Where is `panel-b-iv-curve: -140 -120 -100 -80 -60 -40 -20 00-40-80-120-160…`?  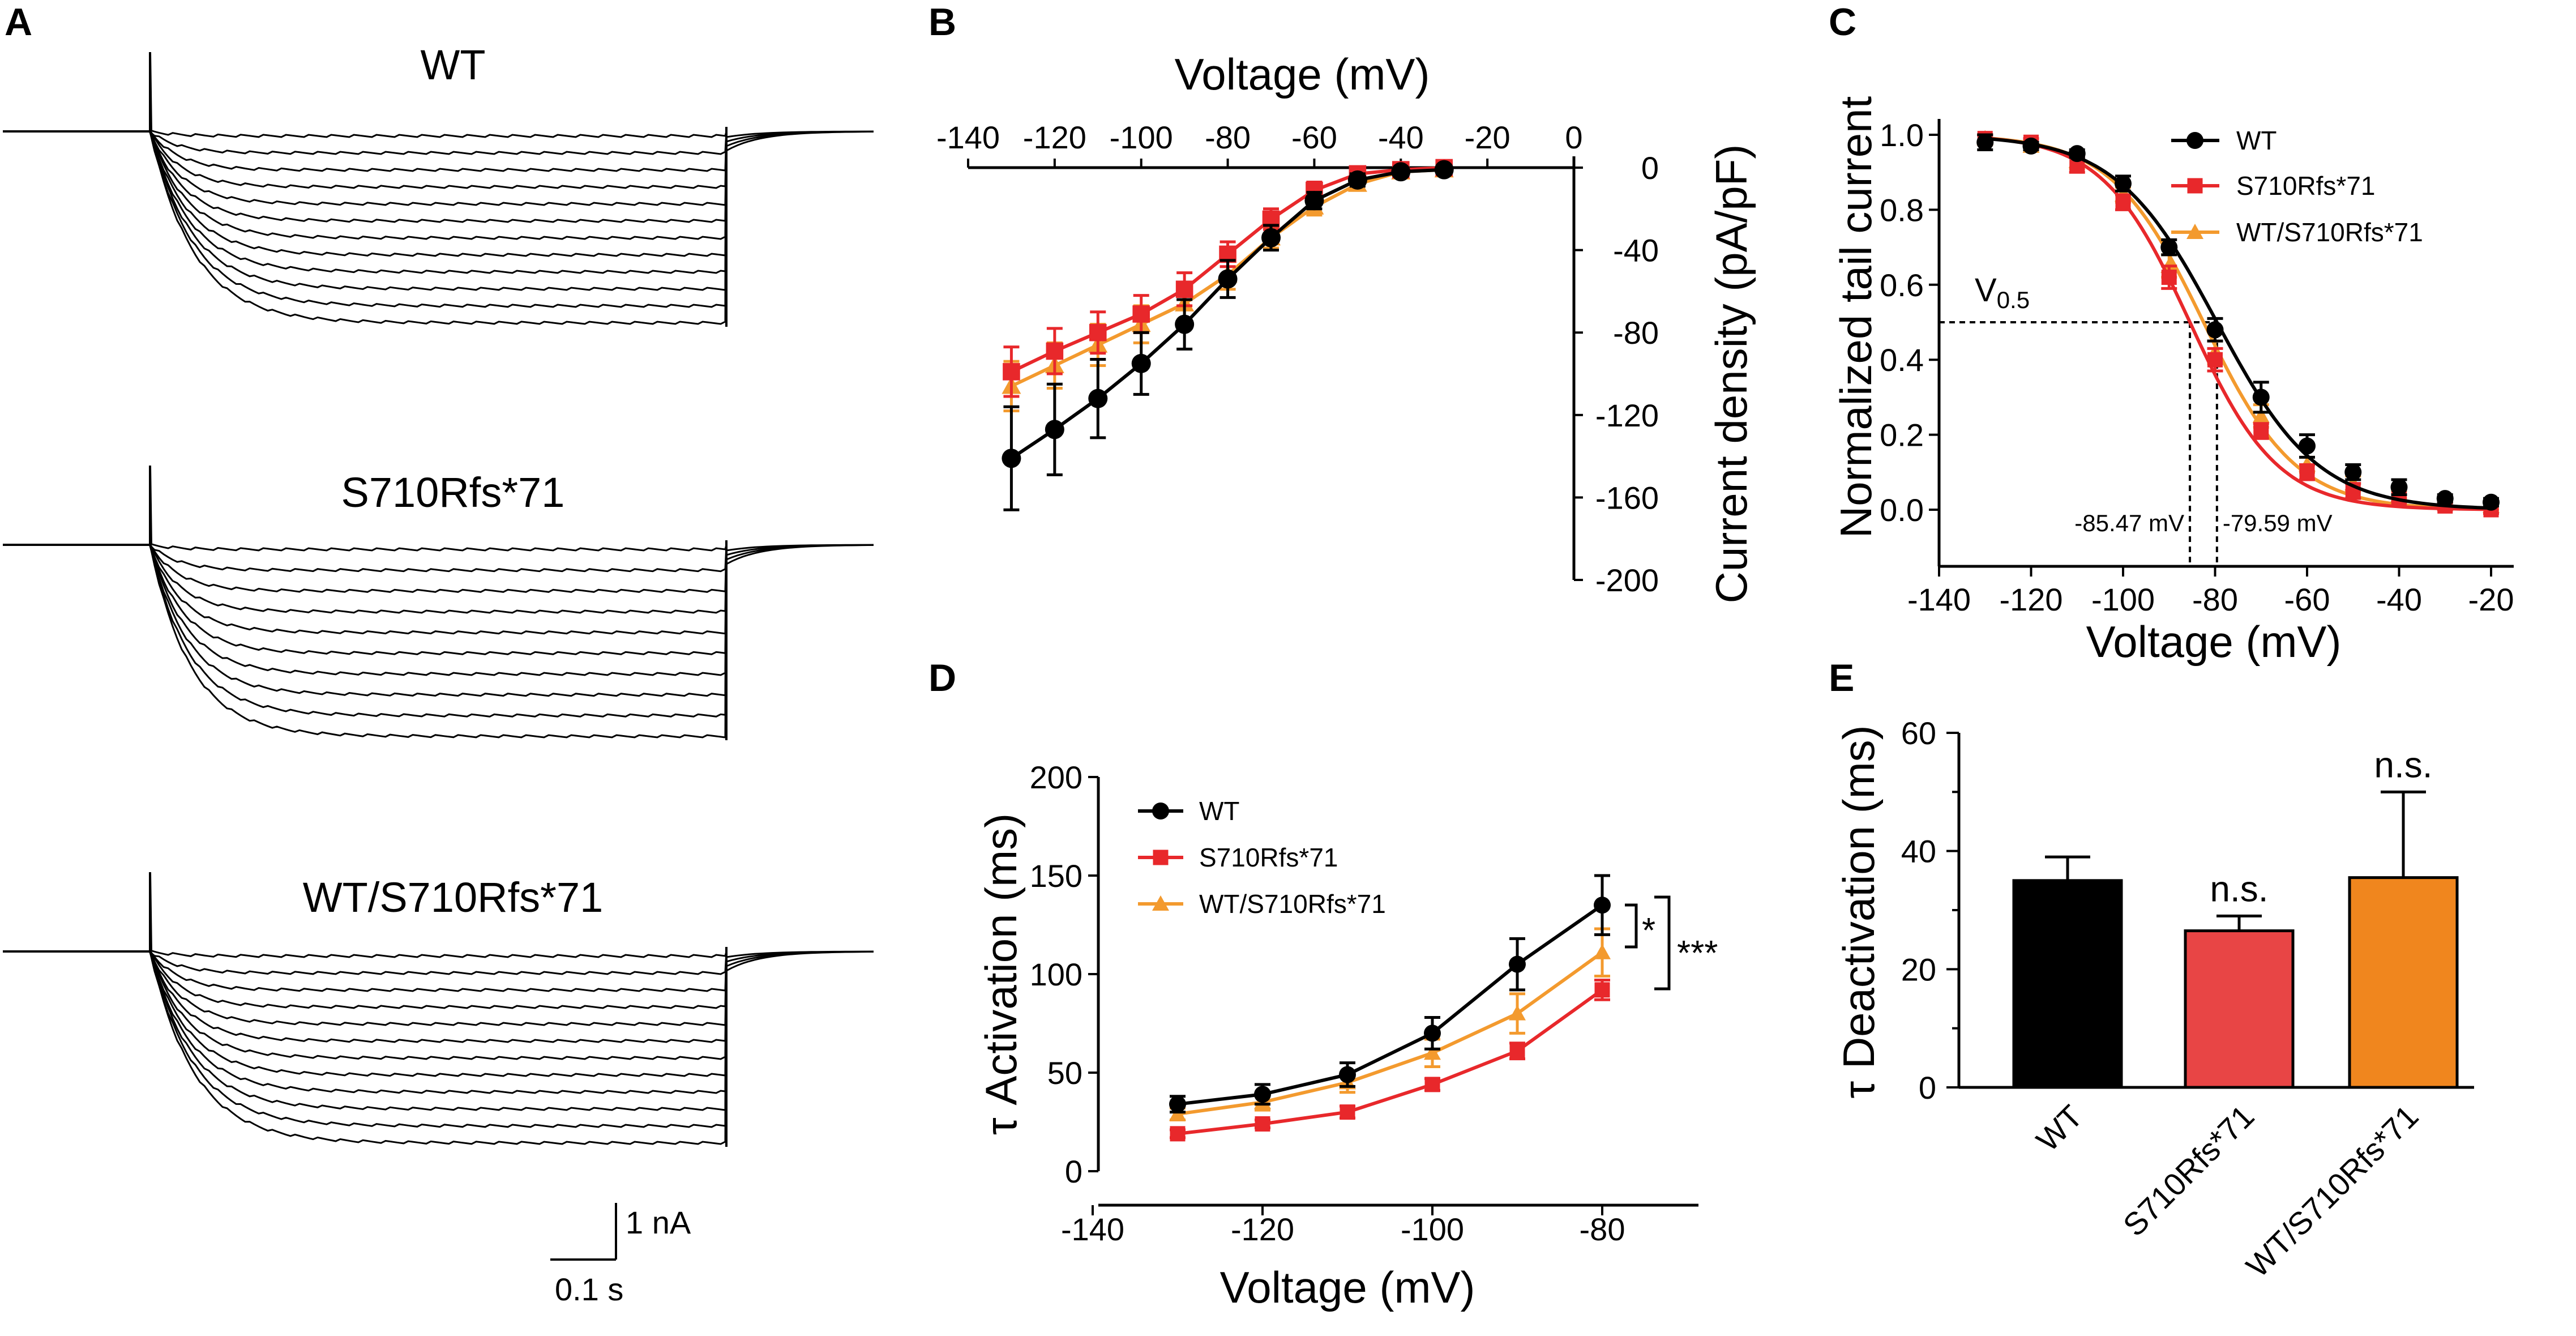 panel-b-iv-curve: -140 -120 -100 -80 -60 -40 -20 00-40-80-120-160… is located at coordinates (1346, 326).